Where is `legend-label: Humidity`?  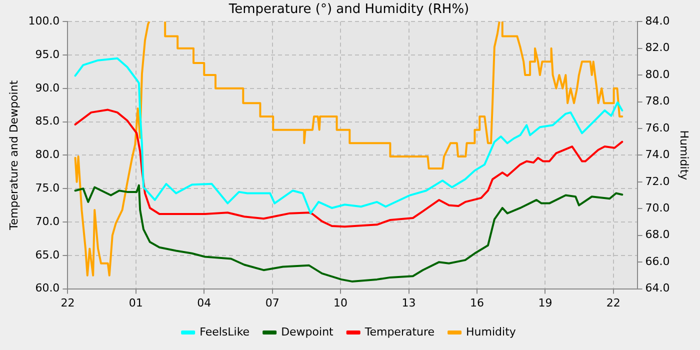 legend-label: Humidity is located at coordinates (491, 331).